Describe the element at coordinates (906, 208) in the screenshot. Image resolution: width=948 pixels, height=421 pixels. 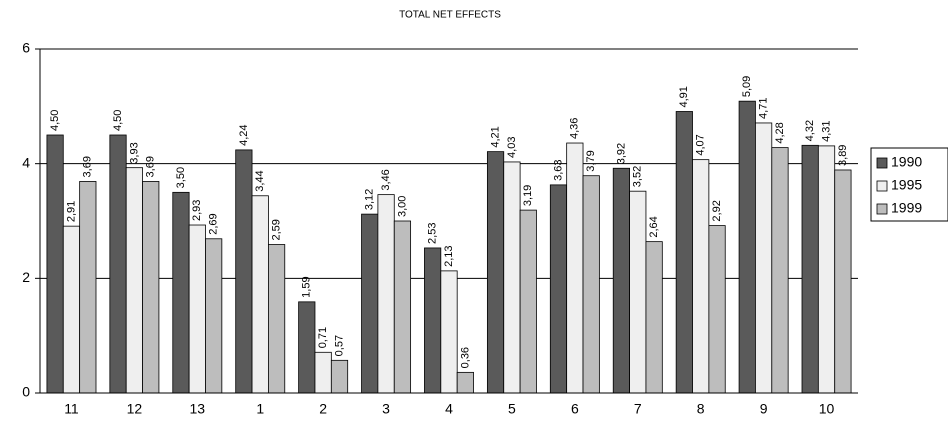
I see `legend-label: 1999` at that location.